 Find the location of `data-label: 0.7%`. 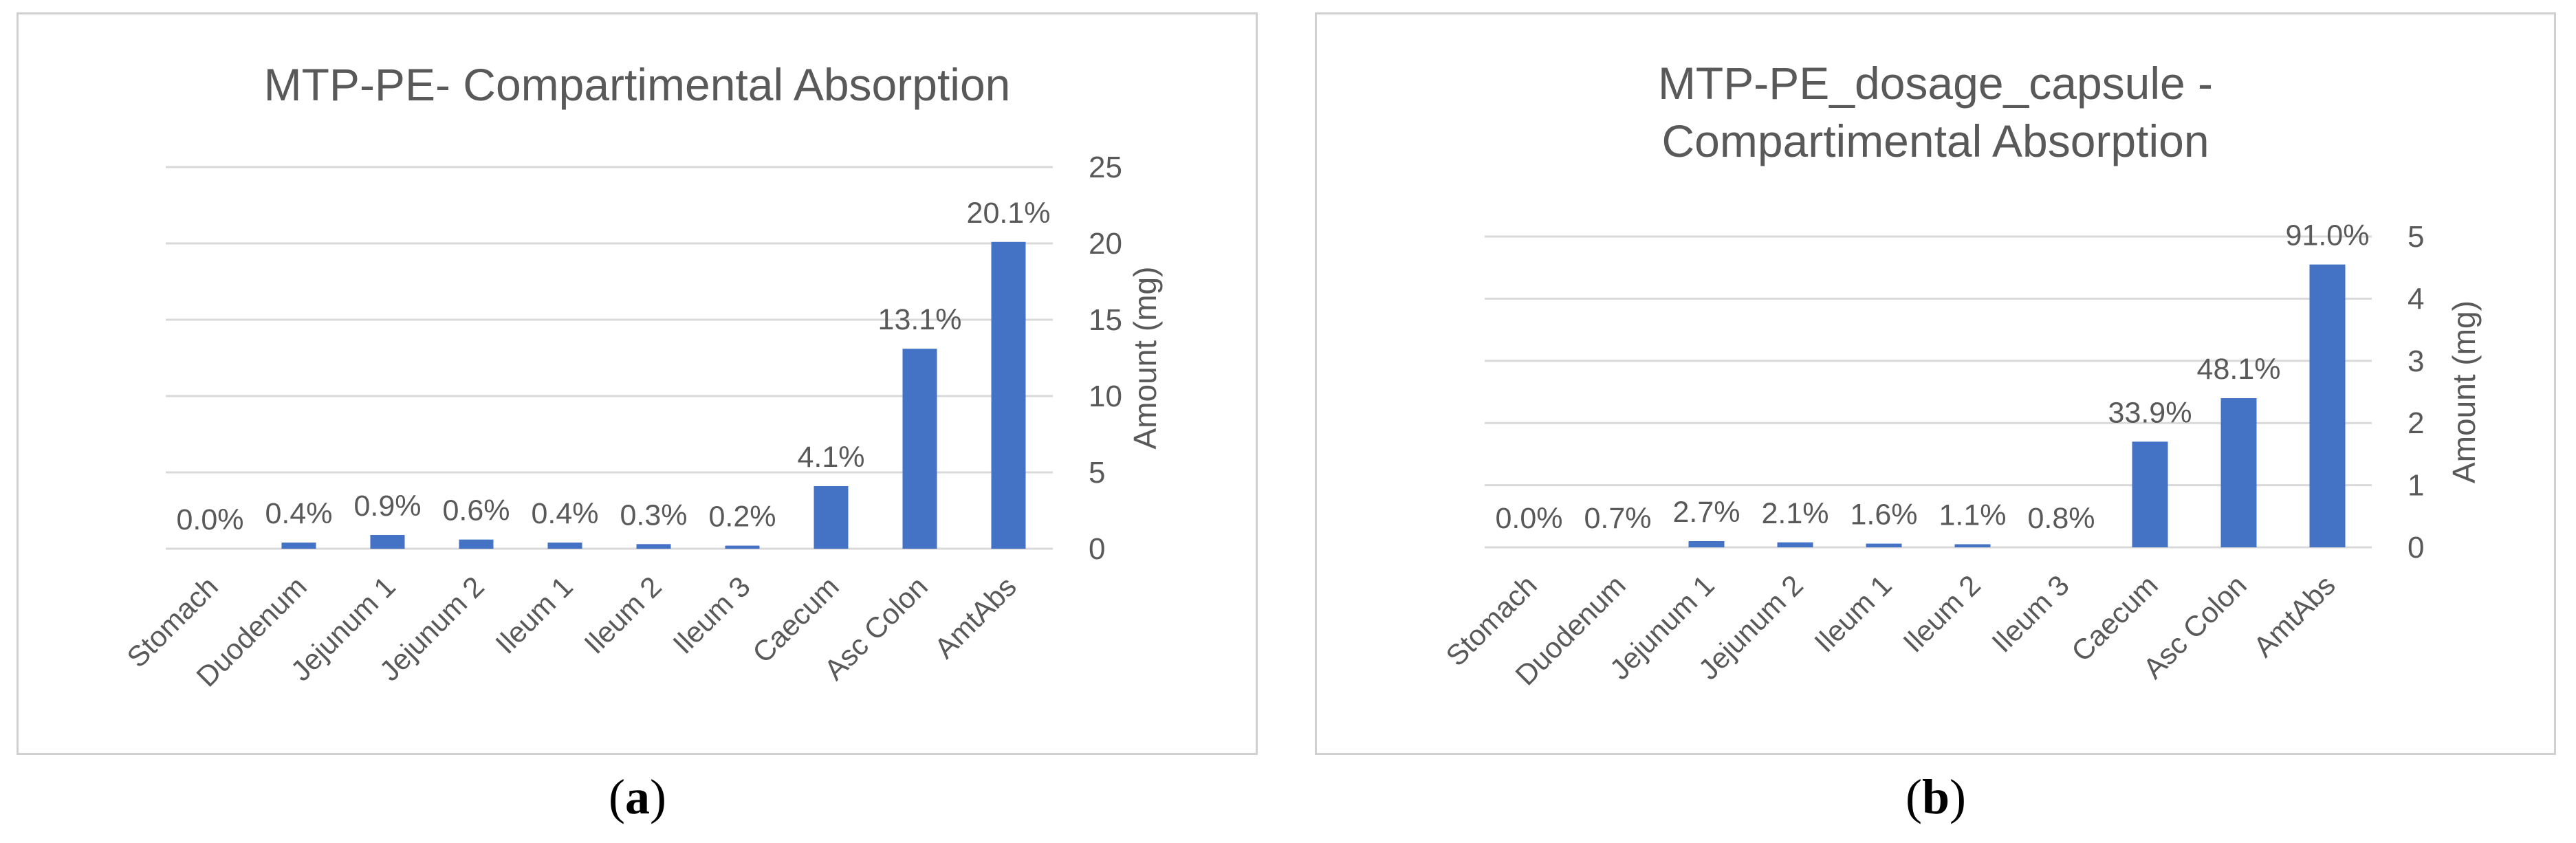

data-label: 0.7% is located at coordinates (1617, 518).